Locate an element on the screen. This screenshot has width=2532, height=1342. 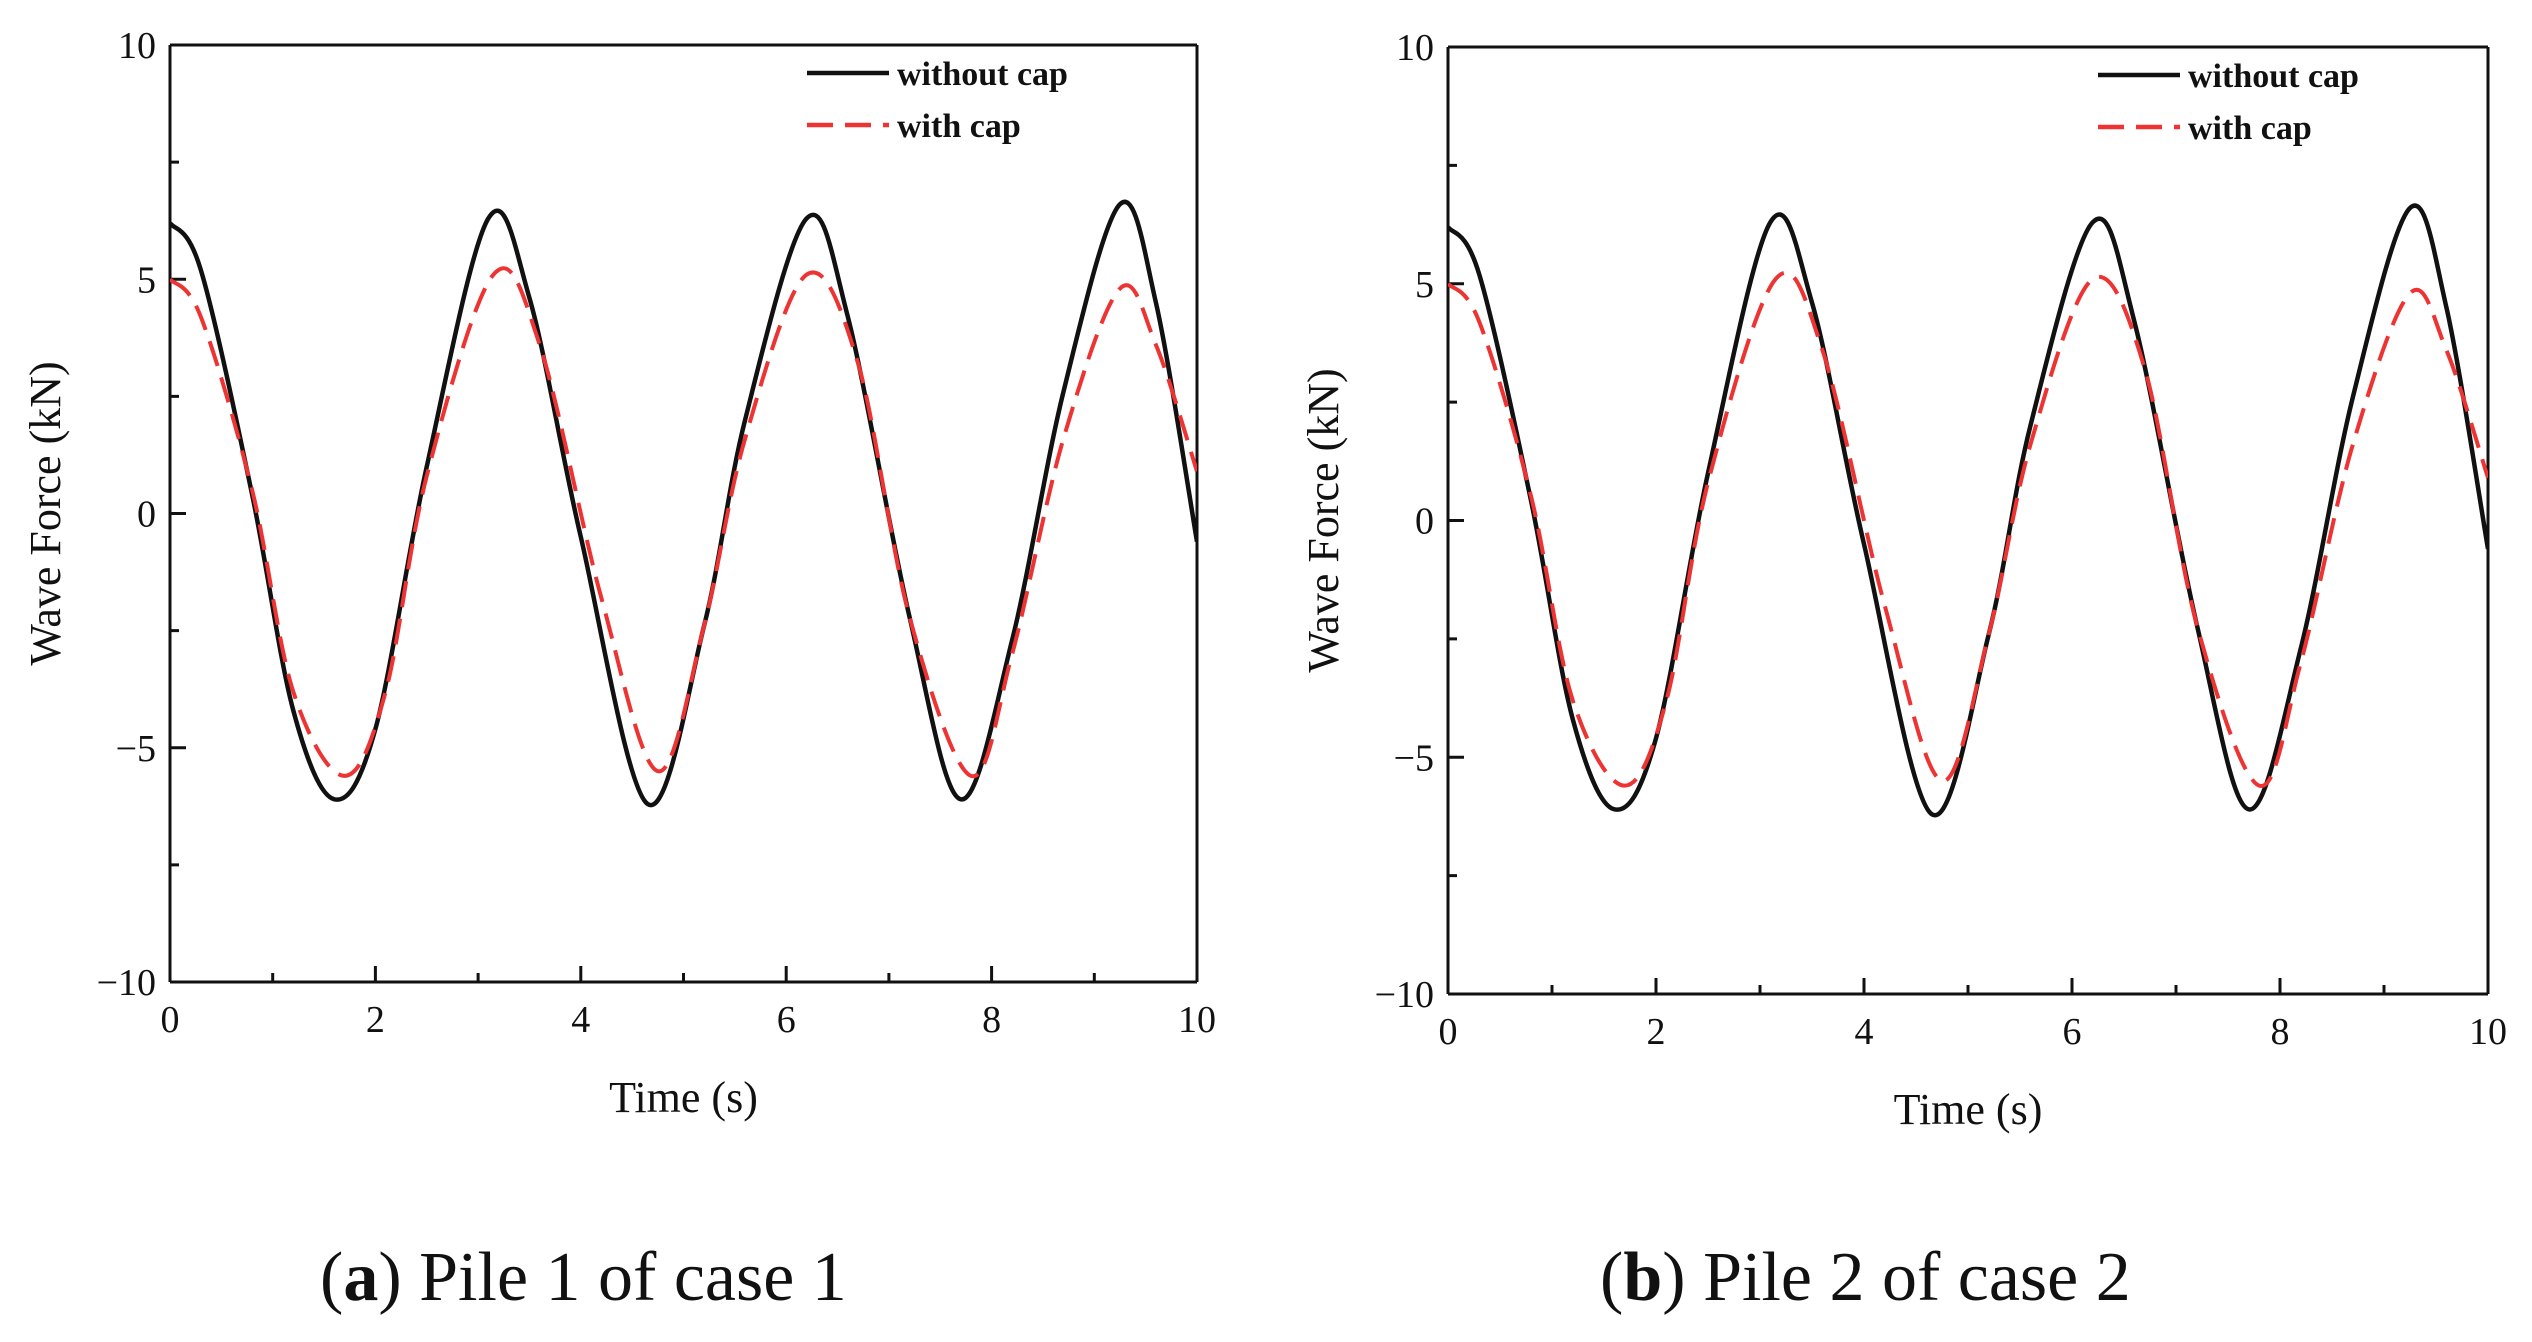
caption-text: Pile 1 of case 1 is located at coordinates (633, 1277).